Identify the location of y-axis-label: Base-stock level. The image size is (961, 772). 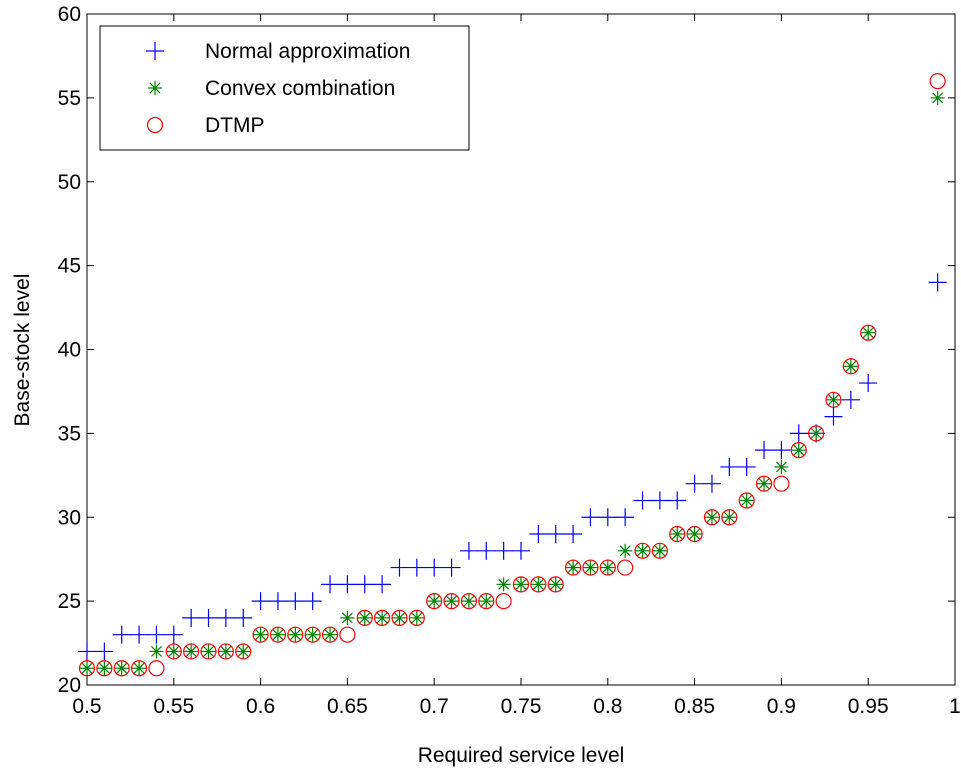
(22, 350).